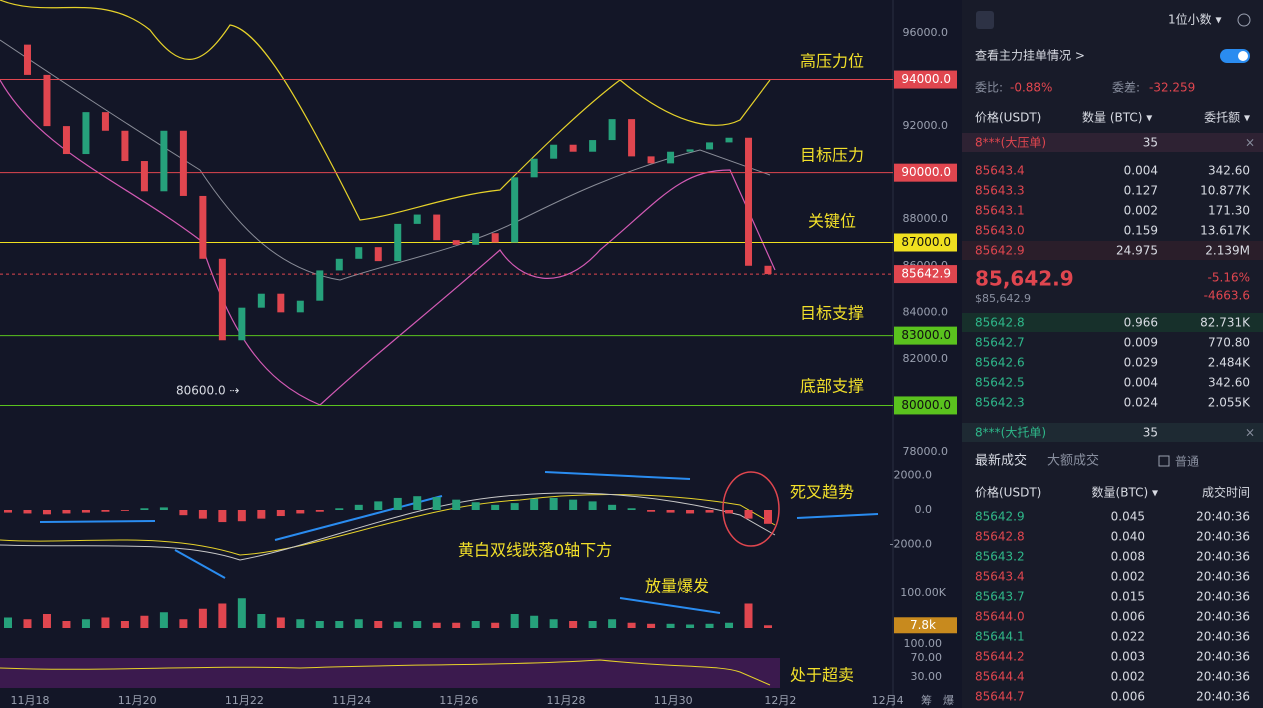  I want to click on annotation: 黄白双线跌落0轴下方, so click(535, 550).